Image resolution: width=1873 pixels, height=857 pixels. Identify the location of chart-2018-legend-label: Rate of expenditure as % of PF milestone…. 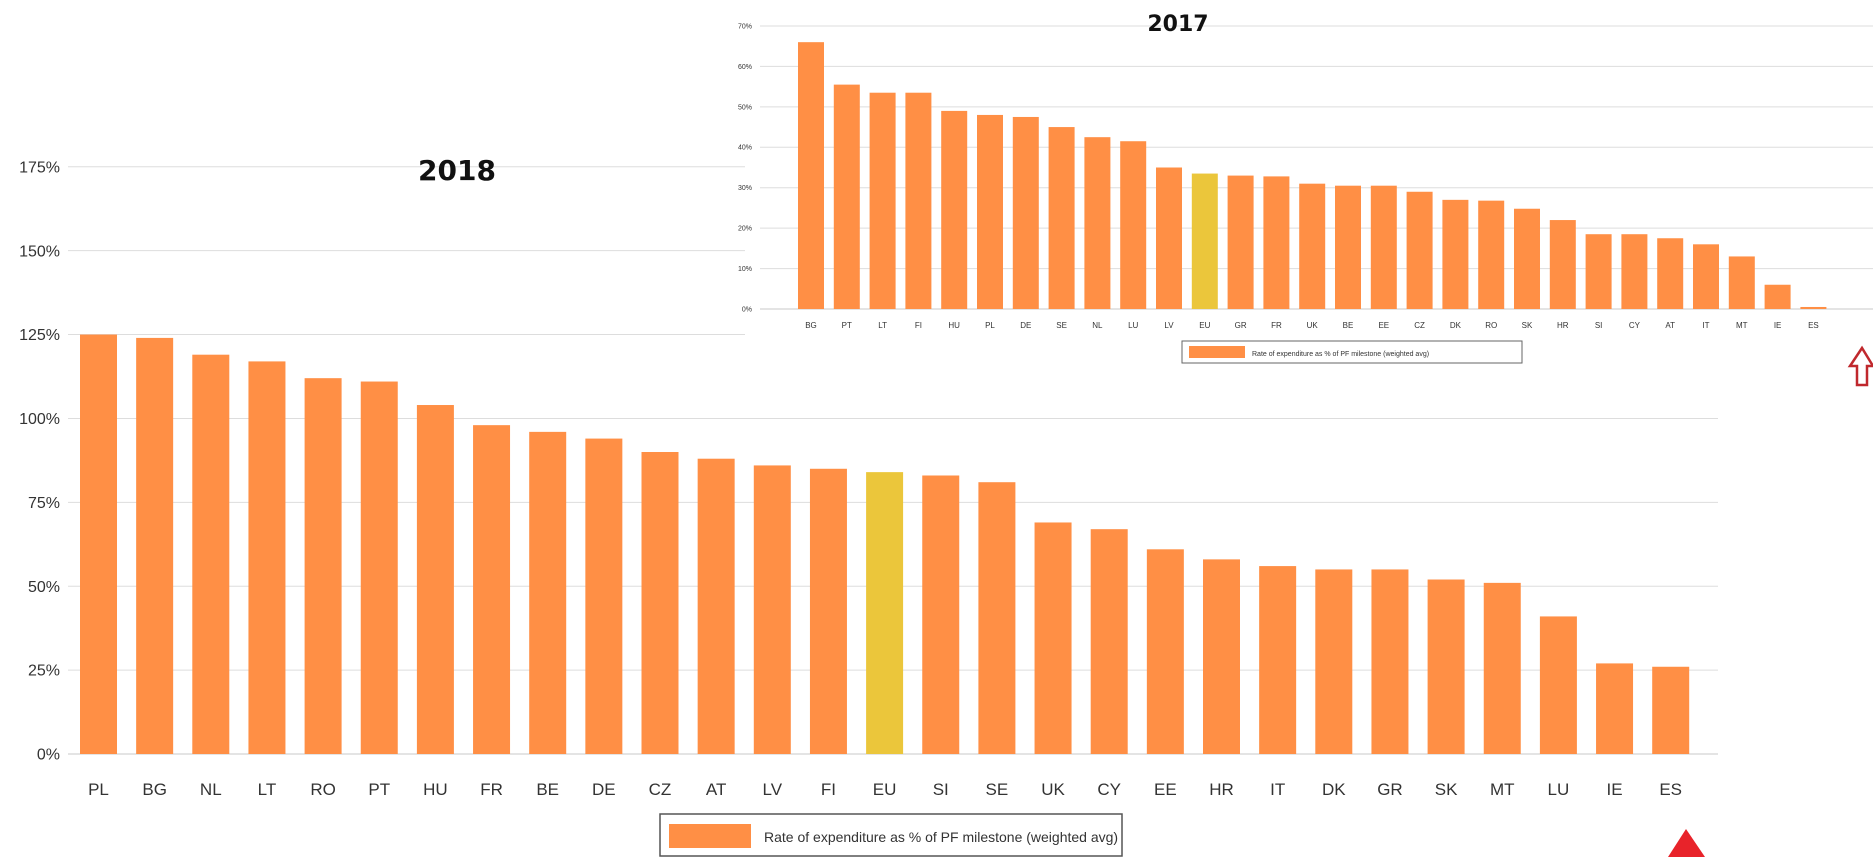
(941, 837).